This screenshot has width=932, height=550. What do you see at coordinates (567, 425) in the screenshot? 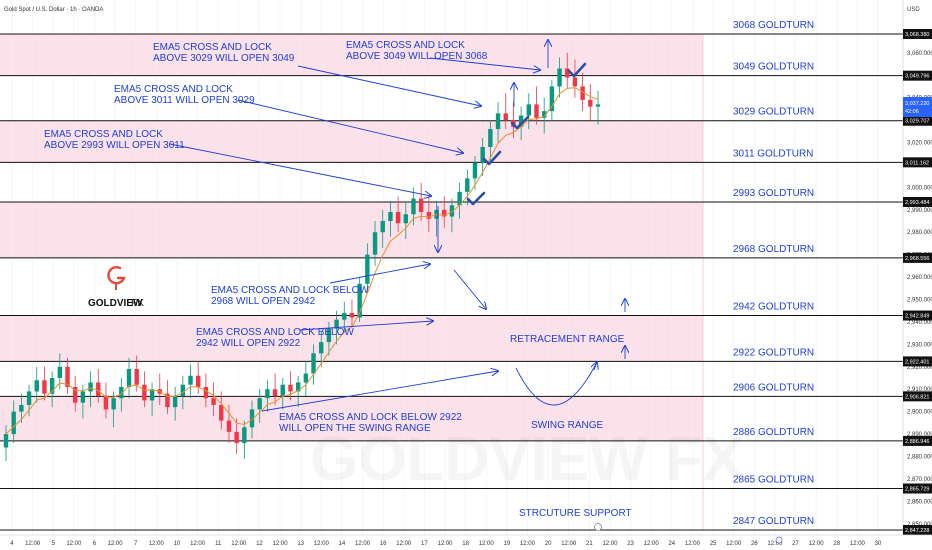
I see `swing-range-label: SWING RANGE` at bounding box center [567, 425].